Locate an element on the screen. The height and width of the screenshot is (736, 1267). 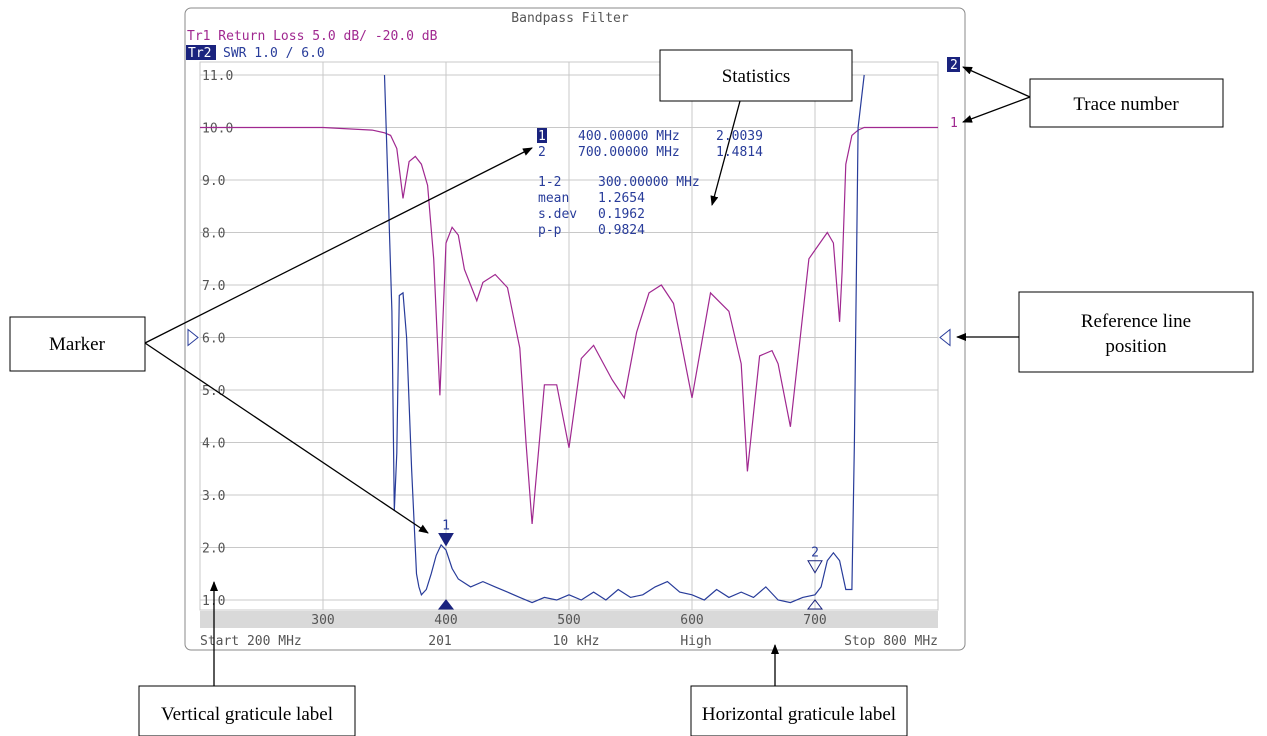
stat-value-sdev: 0.1962 is located at coordinates (621, 214).